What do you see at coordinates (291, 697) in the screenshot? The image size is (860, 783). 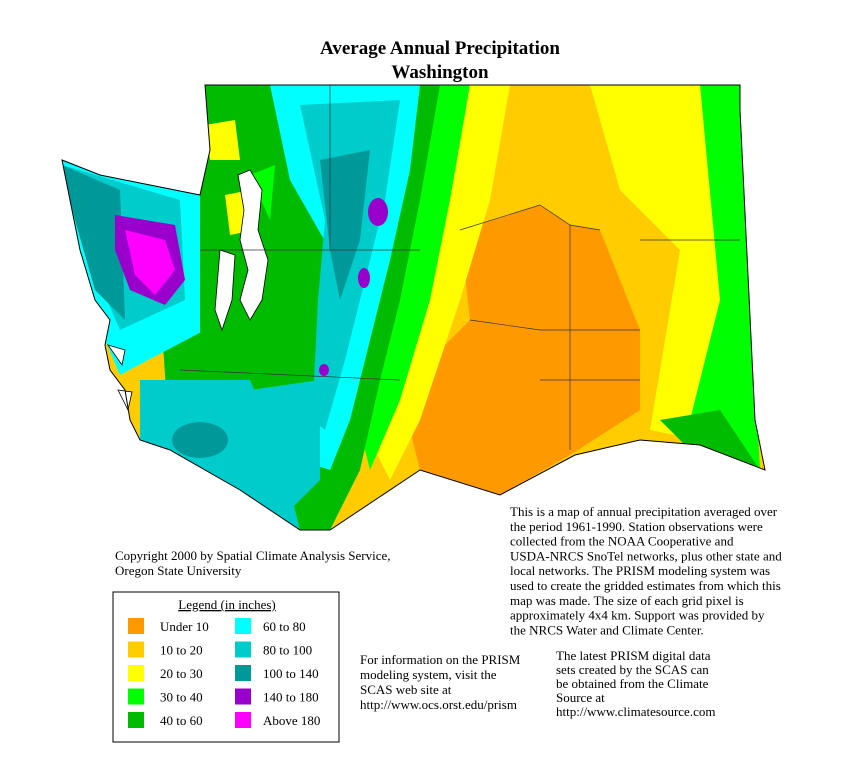 I see `legend-label: 140 to 180` at bounding box center [291, 697].